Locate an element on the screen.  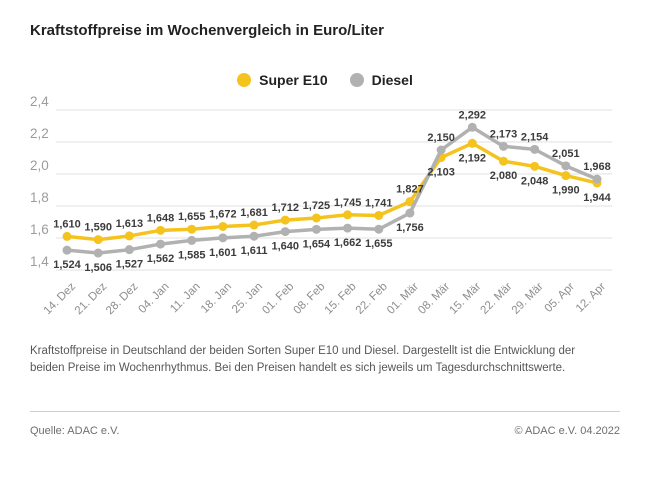
data-label: 1,610 is located at coordinates (67, 224).